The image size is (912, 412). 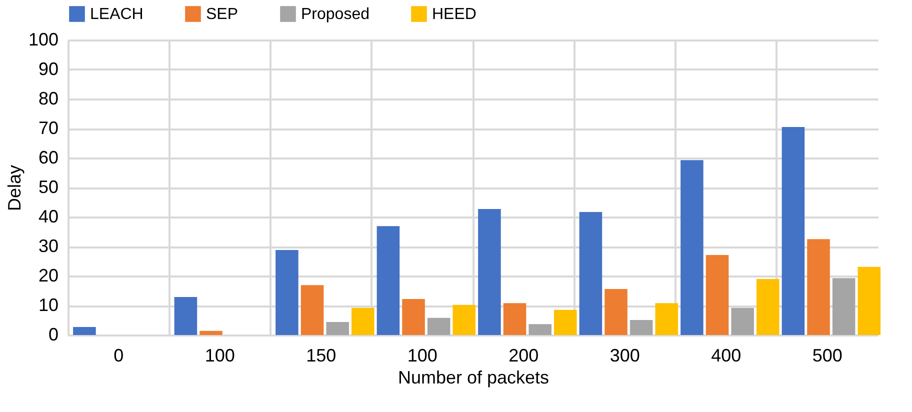 What do you see at coordinates (14, 188) in the screenshot?
I see `y-axis-title: Delay` at bounding box center [14, 188].